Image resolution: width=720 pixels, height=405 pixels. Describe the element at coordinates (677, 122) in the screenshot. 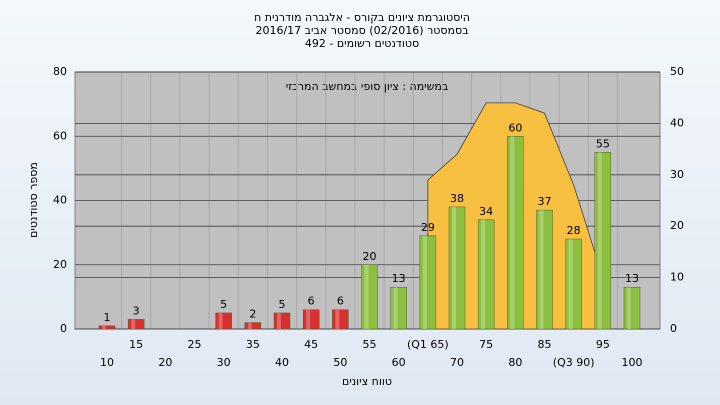

I see `y2-tick-label: 40` at that location.